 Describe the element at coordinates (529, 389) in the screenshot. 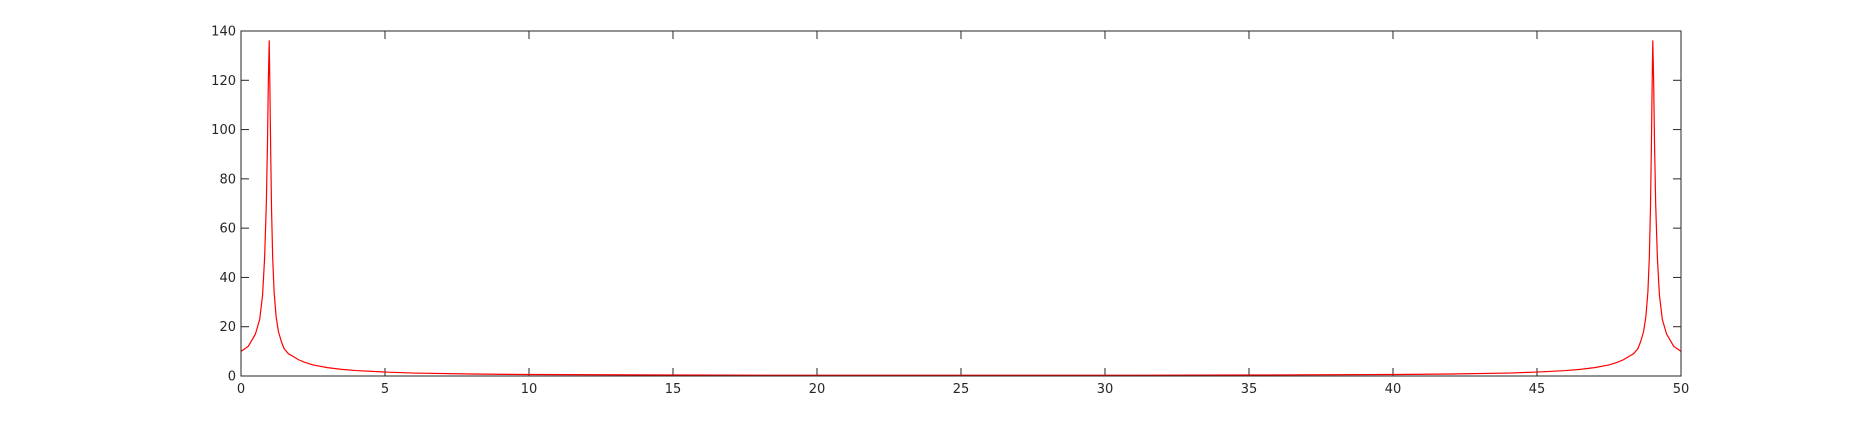

I see `x-tick-label: 10` at that location.